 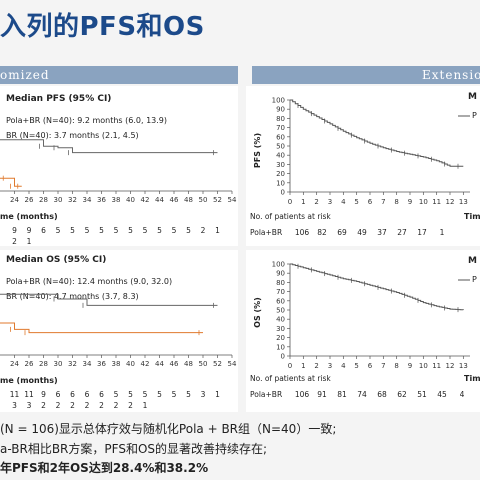 I want to click on risk-count: 91, so click(x=322, y=394).